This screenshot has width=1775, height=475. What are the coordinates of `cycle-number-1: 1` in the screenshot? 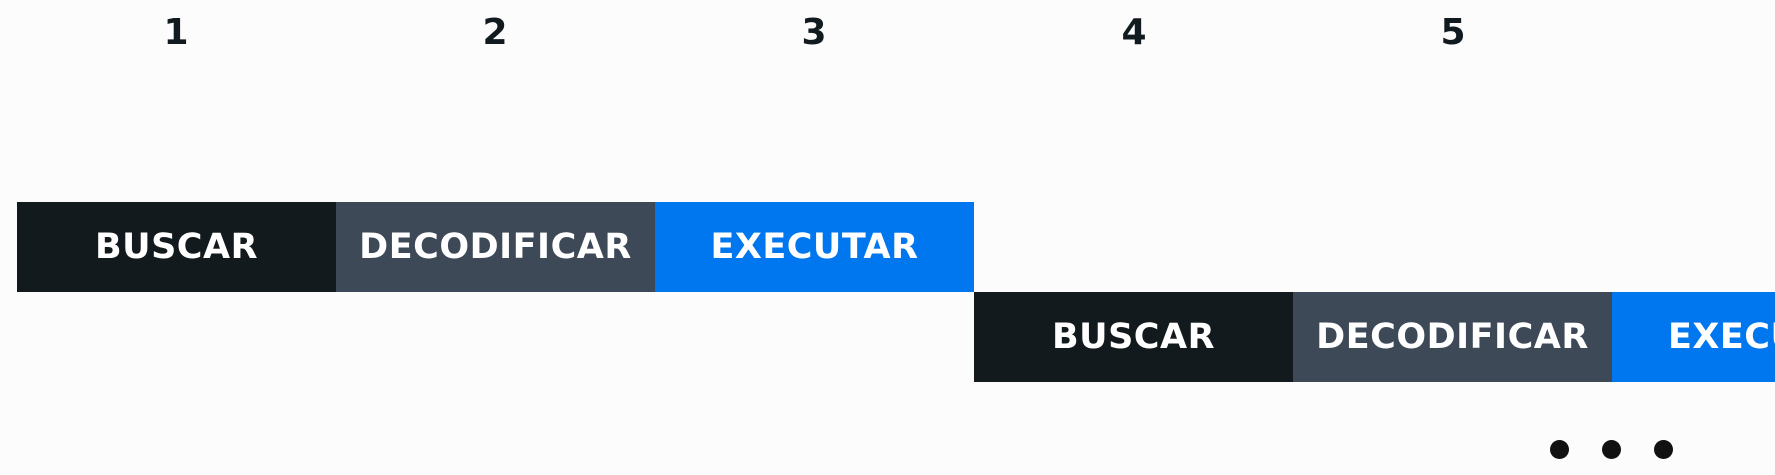 It's located at (176, 32).